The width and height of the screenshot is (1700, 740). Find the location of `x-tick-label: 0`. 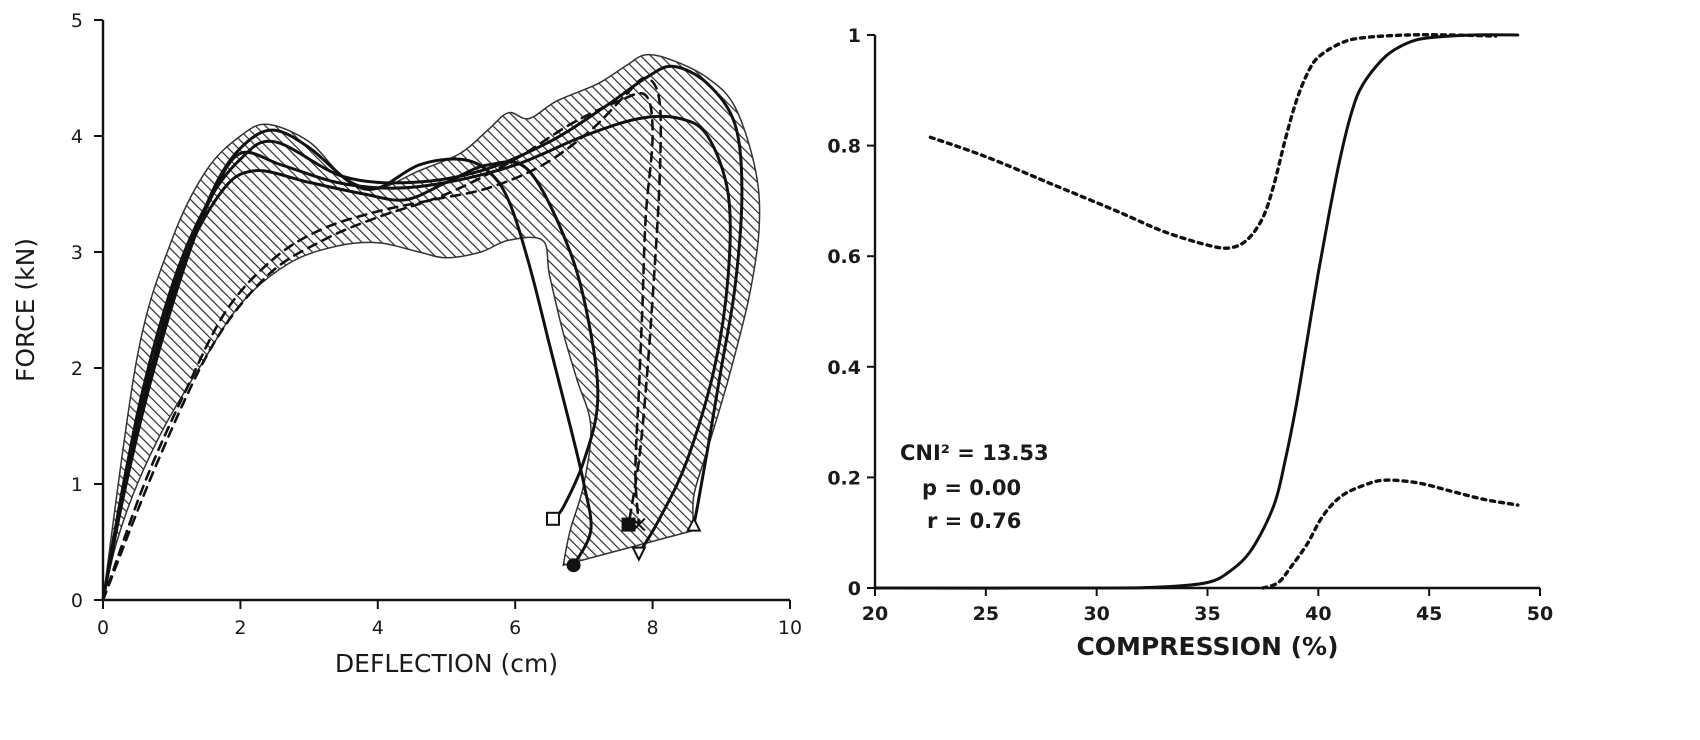

x-tick-label: 0 is located at coordinates (103, 628).